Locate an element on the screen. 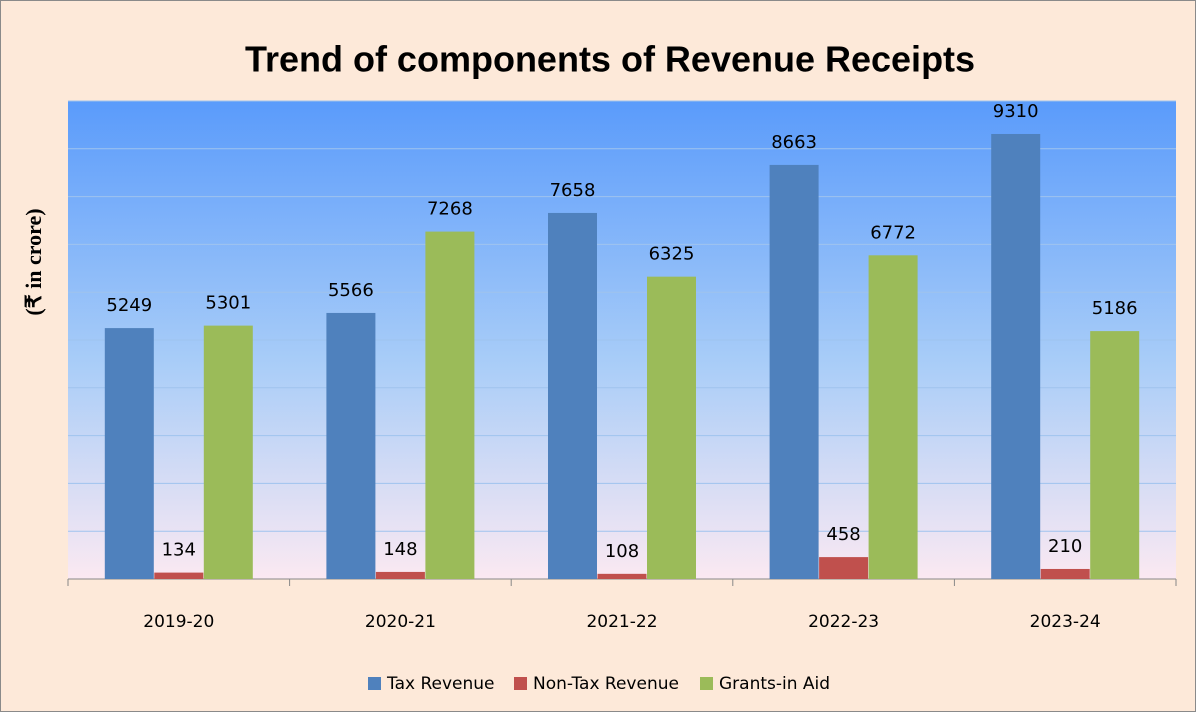 Image resolution: width=1196 pixels, height=716 pixels. legend-label: Tax Revenue is located at coordinates (440, 684).